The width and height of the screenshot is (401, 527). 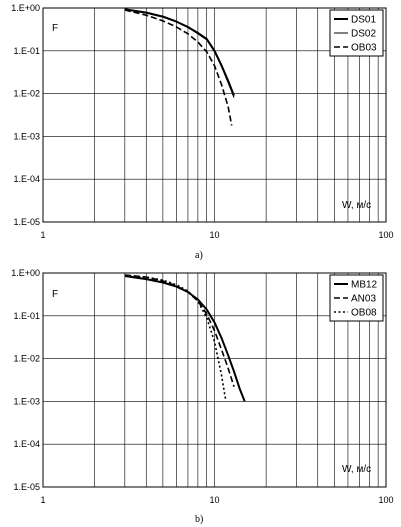 I want to click on chart-b-y-ticks: 1.E+00 1.E-01 1.E-02 1.E-03 1.E-04 1.E-05, so click(x=25, y=380).